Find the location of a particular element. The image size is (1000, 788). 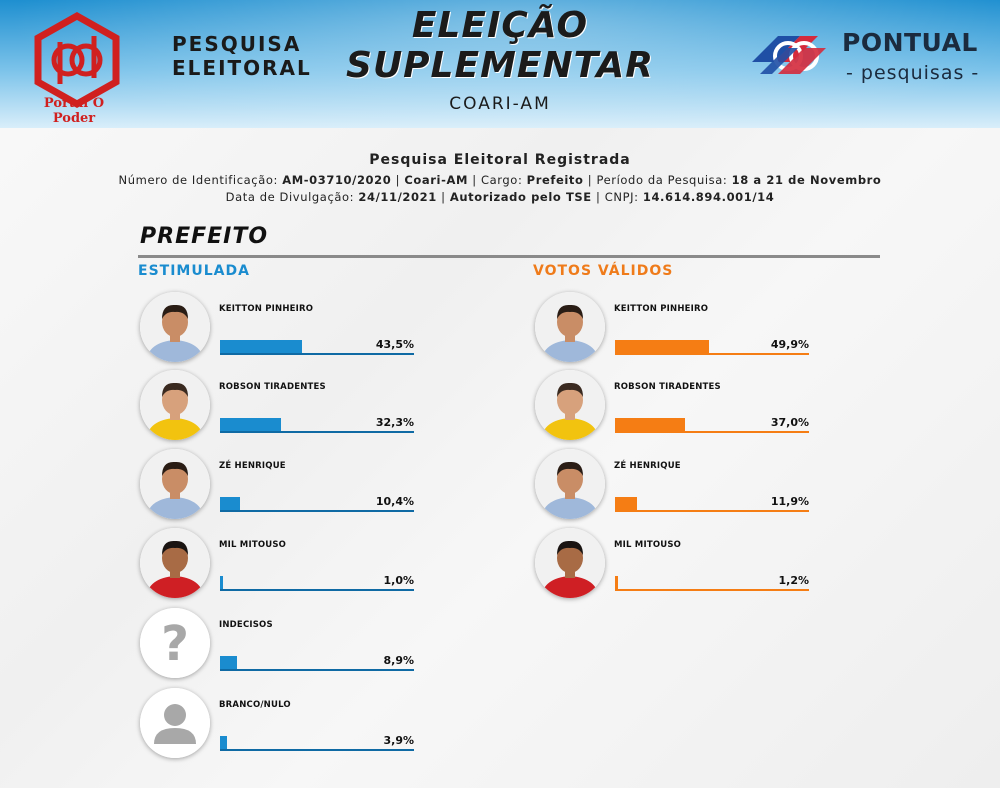

info-segment: | Período da Pesquisa: is located at coordinates (657, 180).